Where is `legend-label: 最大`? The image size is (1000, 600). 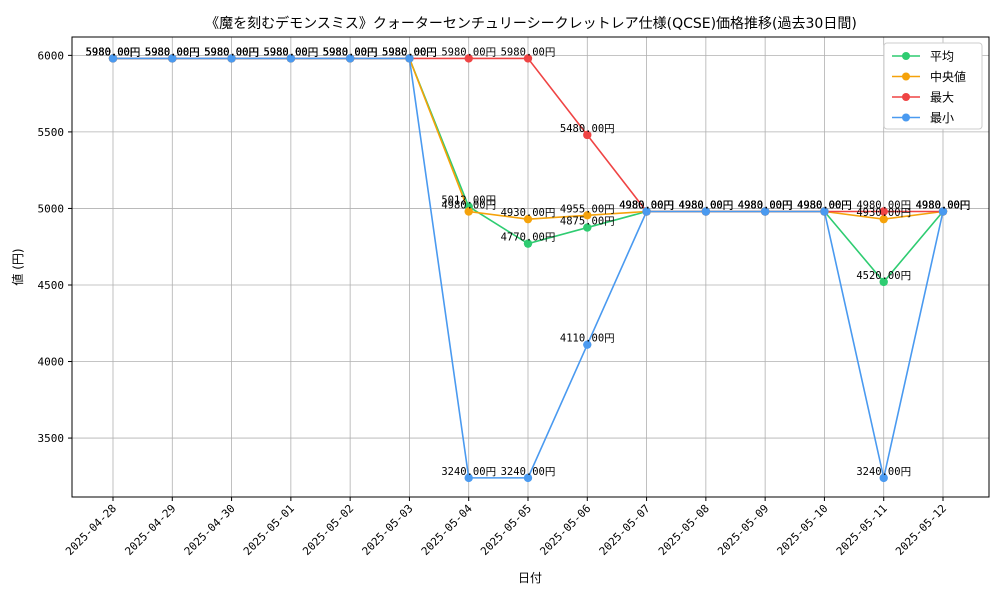
legend-label: 最大 is located at coordinates (942, 98).